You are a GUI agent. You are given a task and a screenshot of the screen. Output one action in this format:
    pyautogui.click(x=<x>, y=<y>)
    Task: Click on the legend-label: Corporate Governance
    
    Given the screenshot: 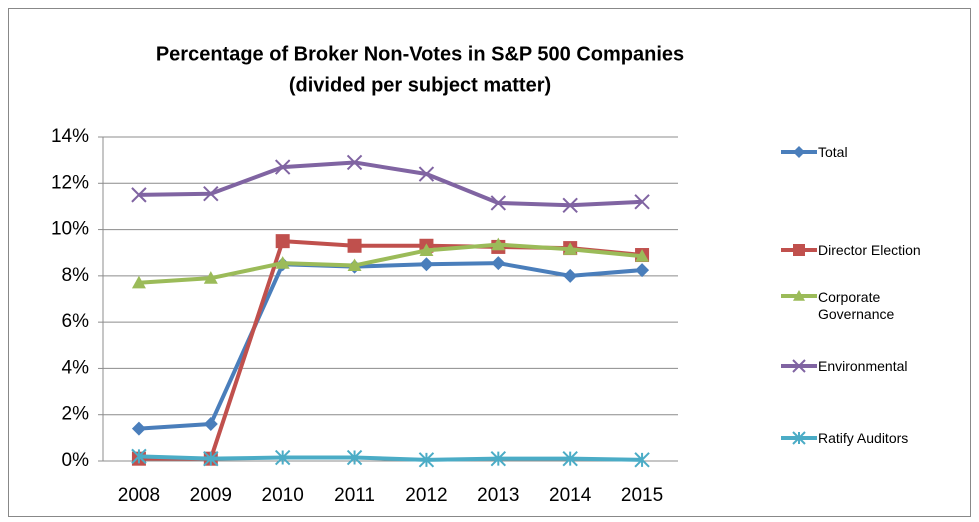 What is the action you would take?
    pyautogui.click(x=856, y=305)
    